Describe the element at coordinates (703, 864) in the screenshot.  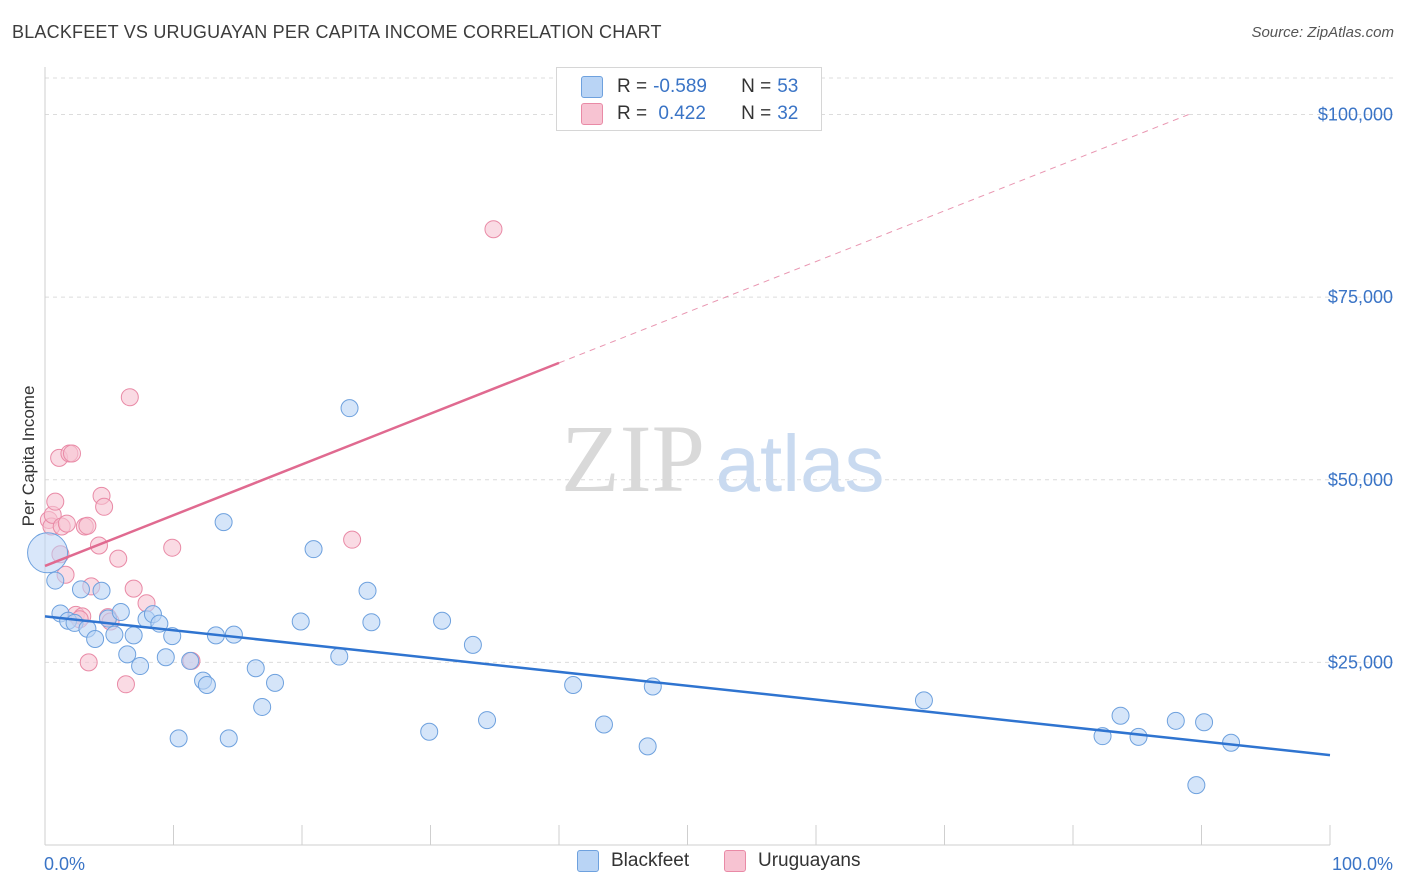
I see `series-legend: Blackfeet Uruguayans` at that location.